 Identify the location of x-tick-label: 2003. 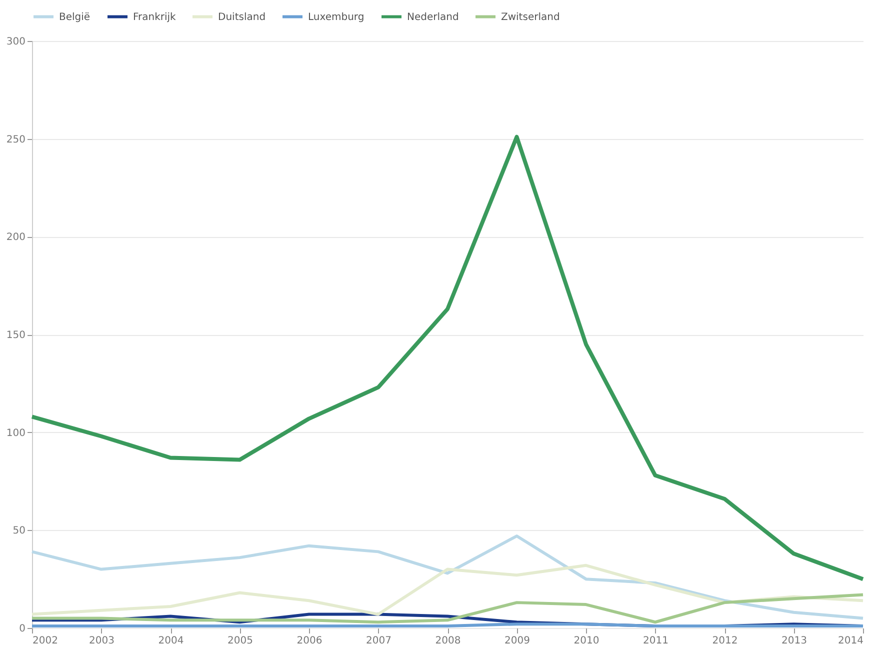
(101, 641).